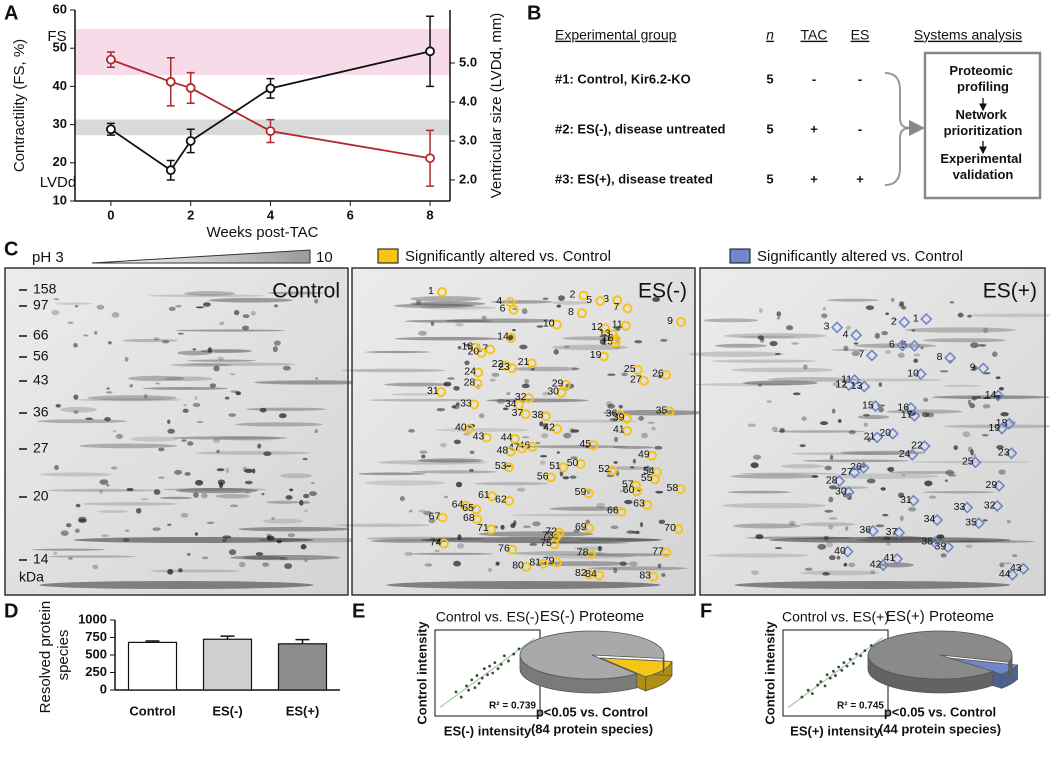 This screenshot has height=770, width=1050. Describe the element at coordinates (549, 428) in the screenshot. I see `spot-label: 42` at that location.